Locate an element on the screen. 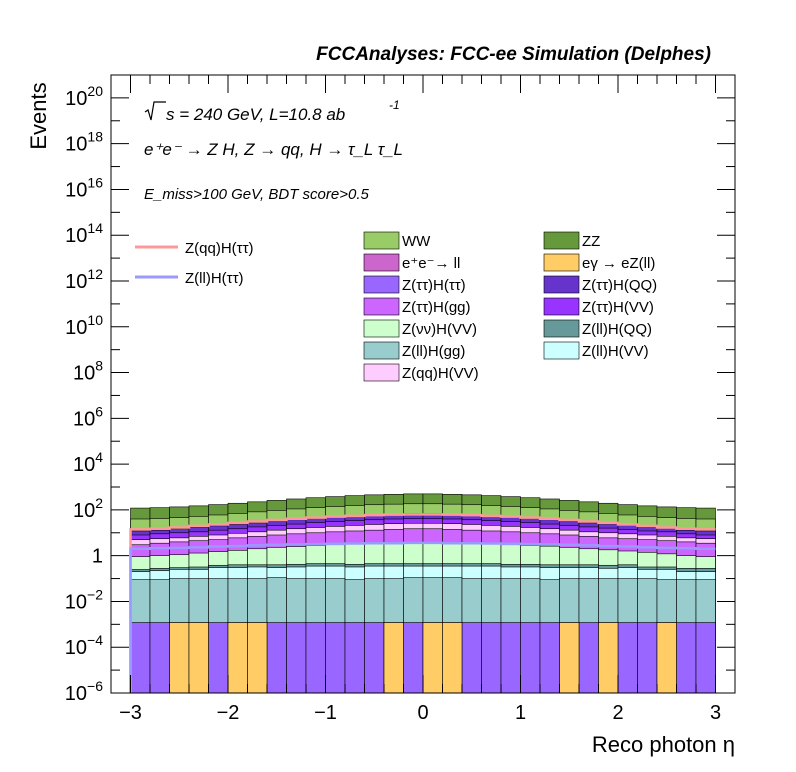 Image resolution: width=796 pixels, height=772 pixels. legend-label: Z(qq)H(VV) is located at coordinates (440, 373).